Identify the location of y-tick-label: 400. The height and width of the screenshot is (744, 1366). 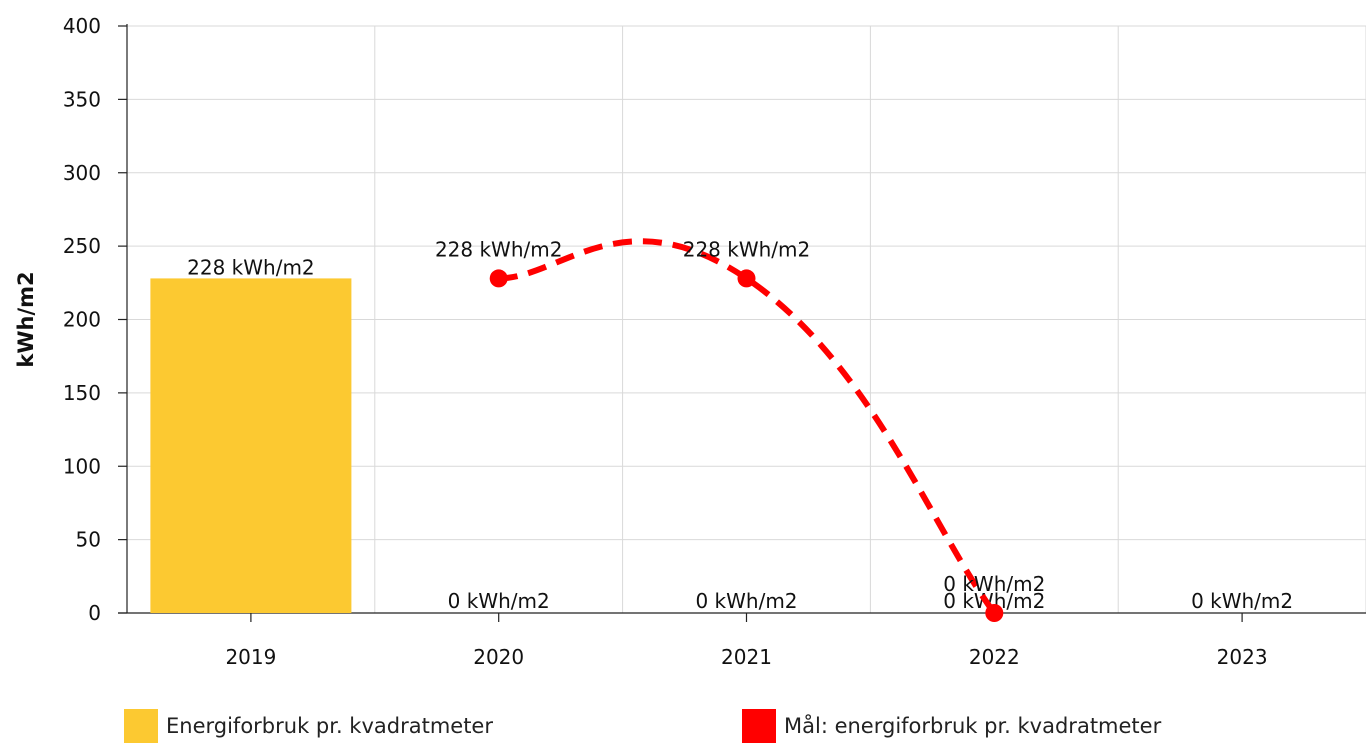
(82, 26).